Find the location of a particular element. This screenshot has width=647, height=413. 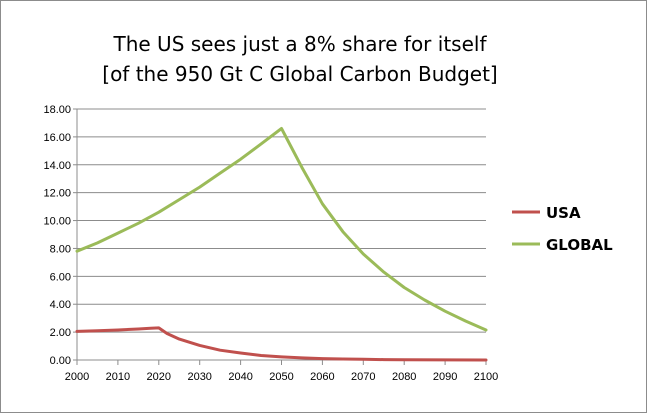

x-tick-label: 2040 is located at coordinates (240, 377).